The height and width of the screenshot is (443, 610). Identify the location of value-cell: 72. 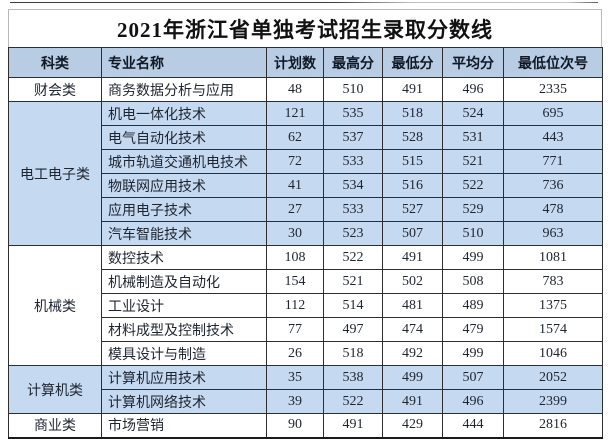
(295, 161).